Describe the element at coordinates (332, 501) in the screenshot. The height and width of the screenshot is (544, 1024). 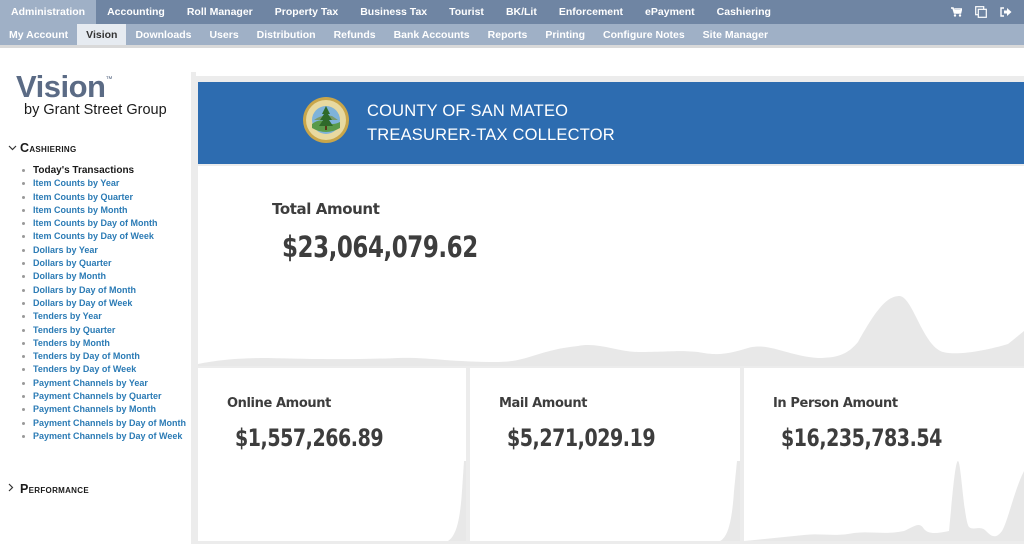
I see `online-sparkline` at that location.